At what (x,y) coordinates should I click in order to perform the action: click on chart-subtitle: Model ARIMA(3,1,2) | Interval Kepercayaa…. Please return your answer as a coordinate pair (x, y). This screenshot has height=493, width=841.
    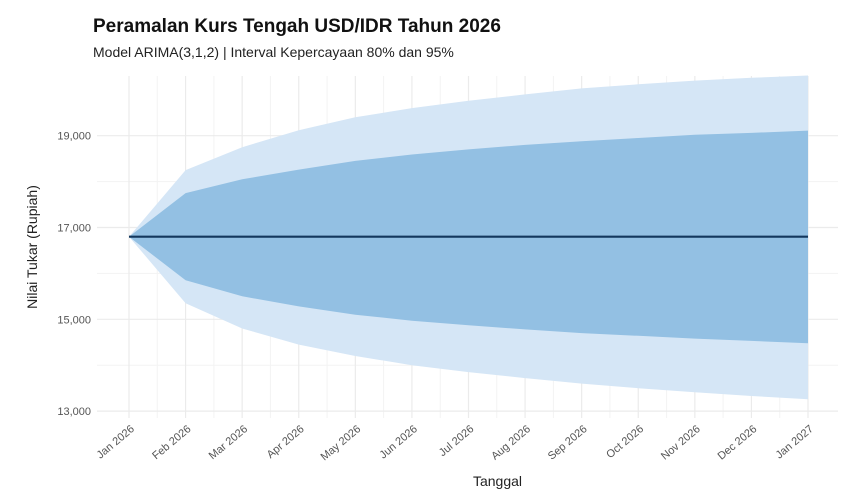
    Looking at the image, I should click on (273, 52).